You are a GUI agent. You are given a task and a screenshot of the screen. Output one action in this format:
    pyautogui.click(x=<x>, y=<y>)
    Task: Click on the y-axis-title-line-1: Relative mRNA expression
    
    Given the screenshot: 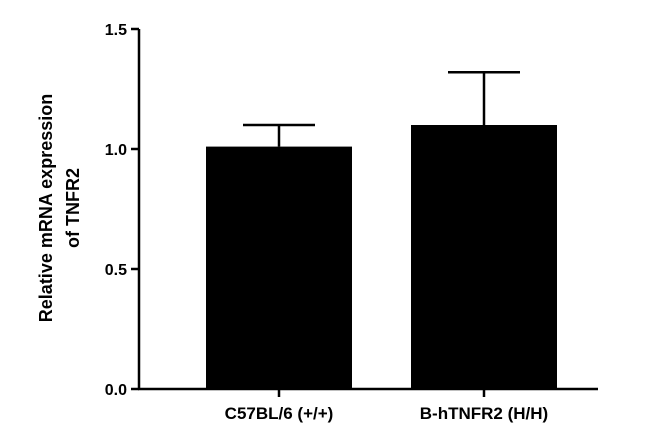 What is the action you would take?
    pyautogui.click(x=46, y=208)
    